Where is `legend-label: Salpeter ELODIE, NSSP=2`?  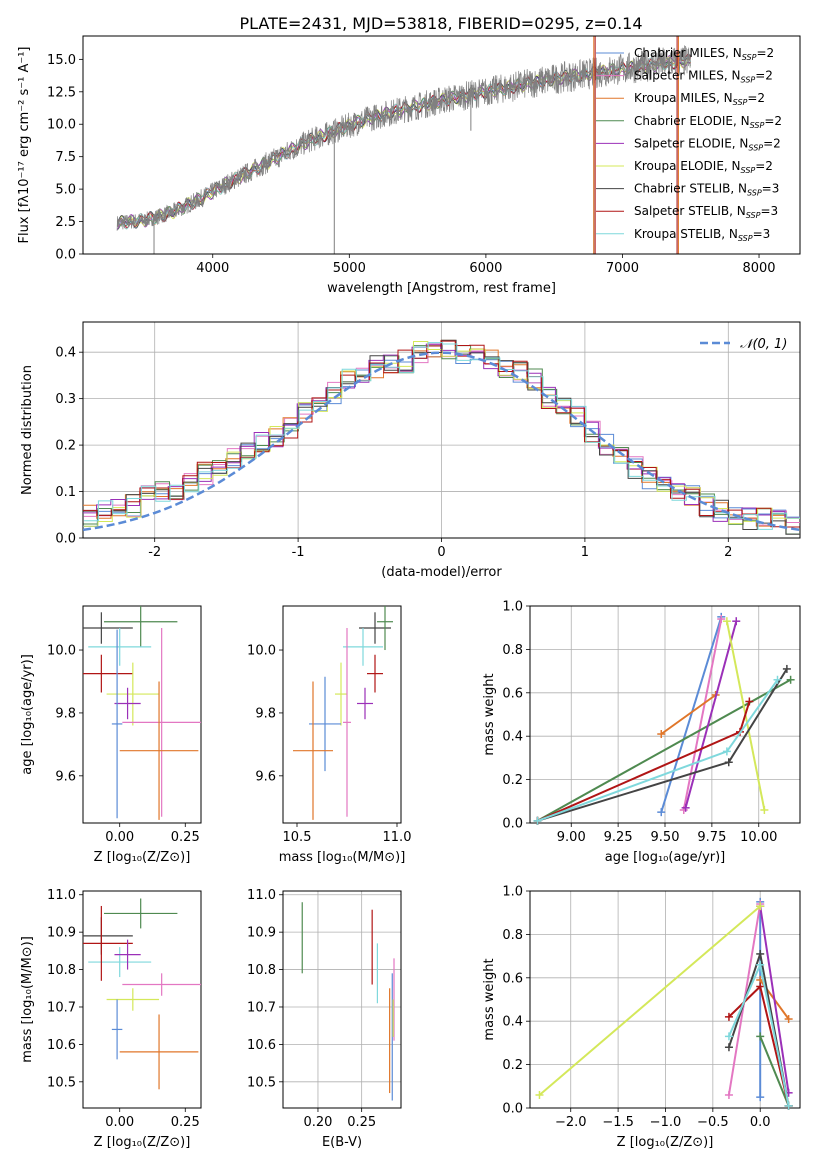 legend-label: Salpeter ELODIE, NSSP=2 is located at coordinates (707, 144).